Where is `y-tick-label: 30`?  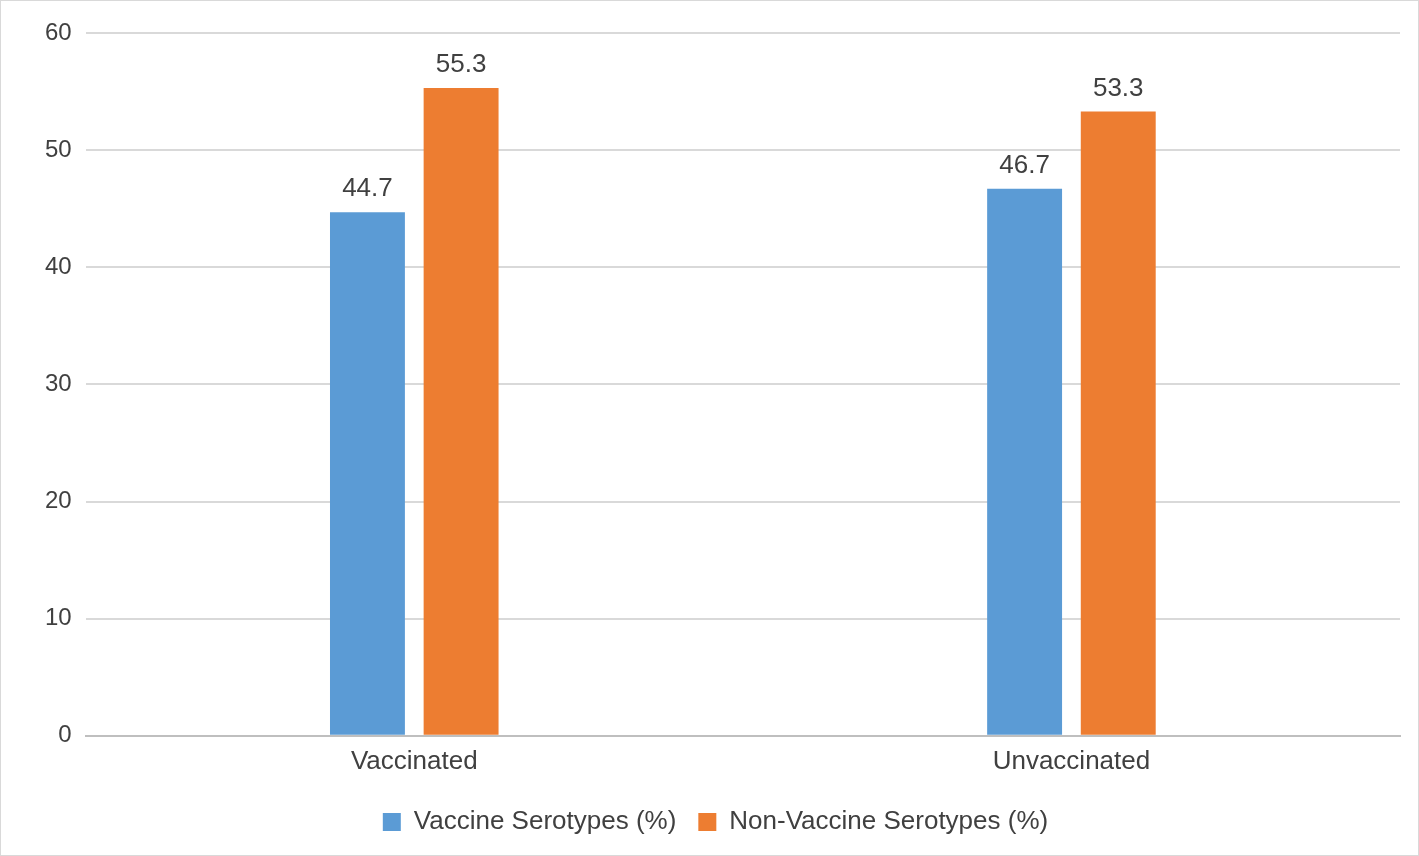
y-tick-label: 30 is located at coordinates (58, 383).